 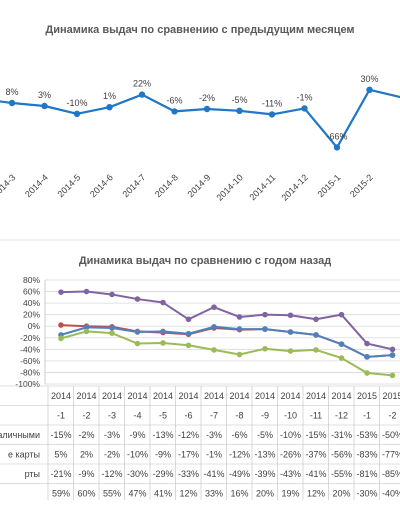 What do you see at coordinates (213, 474) in the screenshot?
I see `table-cell: -41%` at bounding box center [213, 474].